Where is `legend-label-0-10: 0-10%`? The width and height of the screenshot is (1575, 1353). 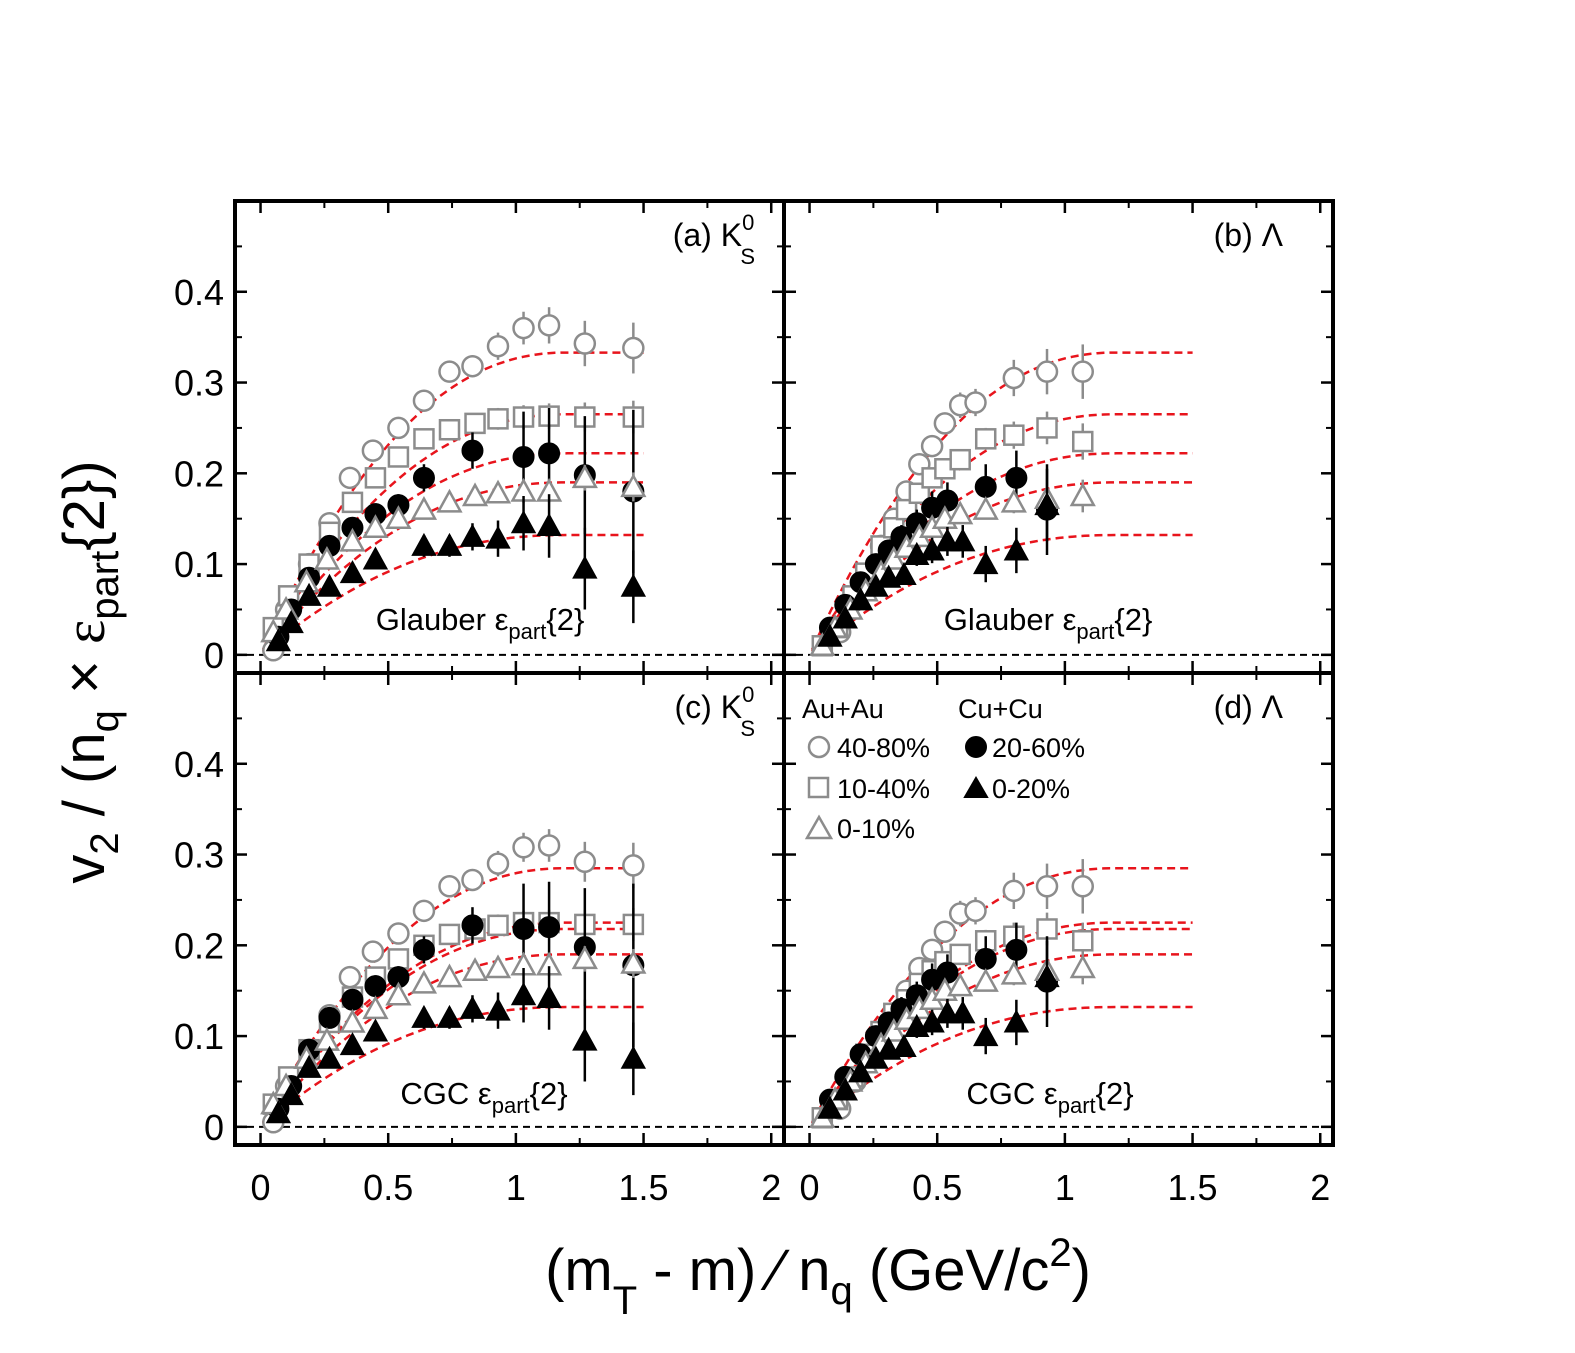
legend-label-0-10: 0-10% is located at coordinates (876, 829).